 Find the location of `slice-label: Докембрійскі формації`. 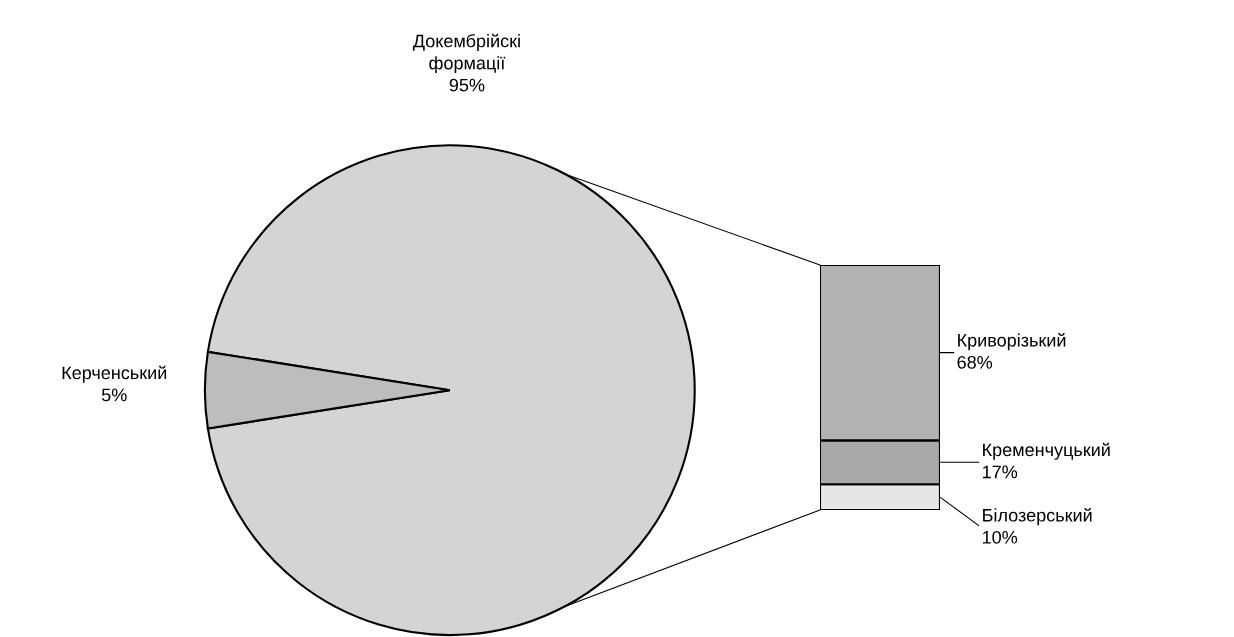

slice-label: Докембрійскі формації is located at coordinates (466, 53).